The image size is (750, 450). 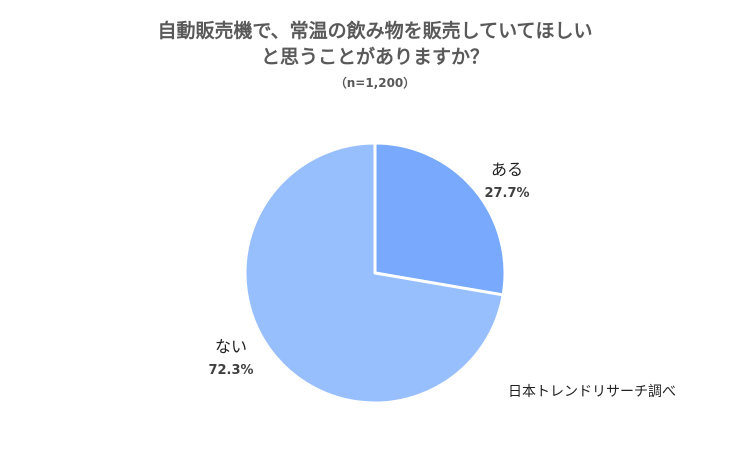 I want to click on chart-title-line-2: と思うことがありますか？, so click(x=374, y=57).